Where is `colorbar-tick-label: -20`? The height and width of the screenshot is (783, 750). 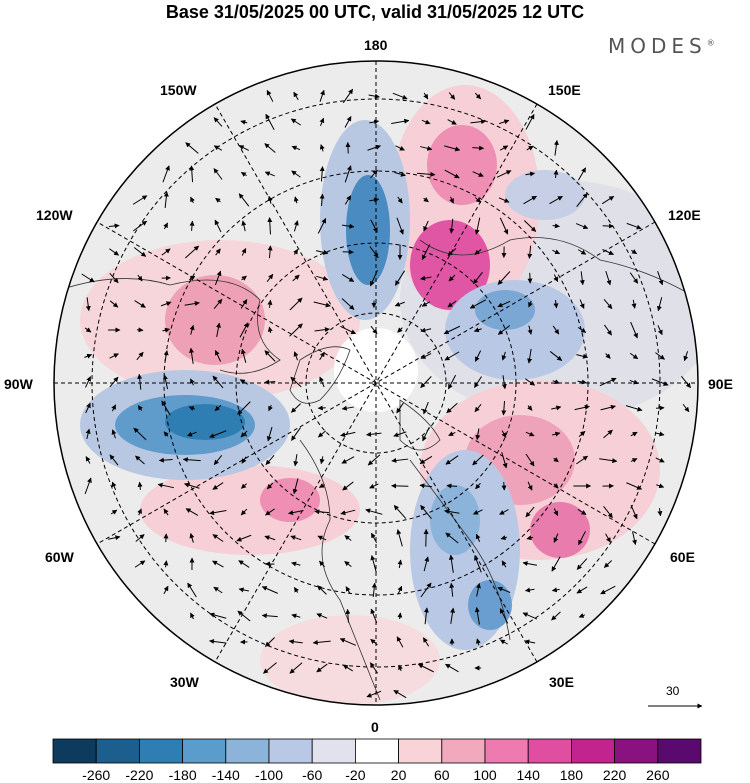
colorbar-tick-label: -20 is located at coordinates (355, 775).